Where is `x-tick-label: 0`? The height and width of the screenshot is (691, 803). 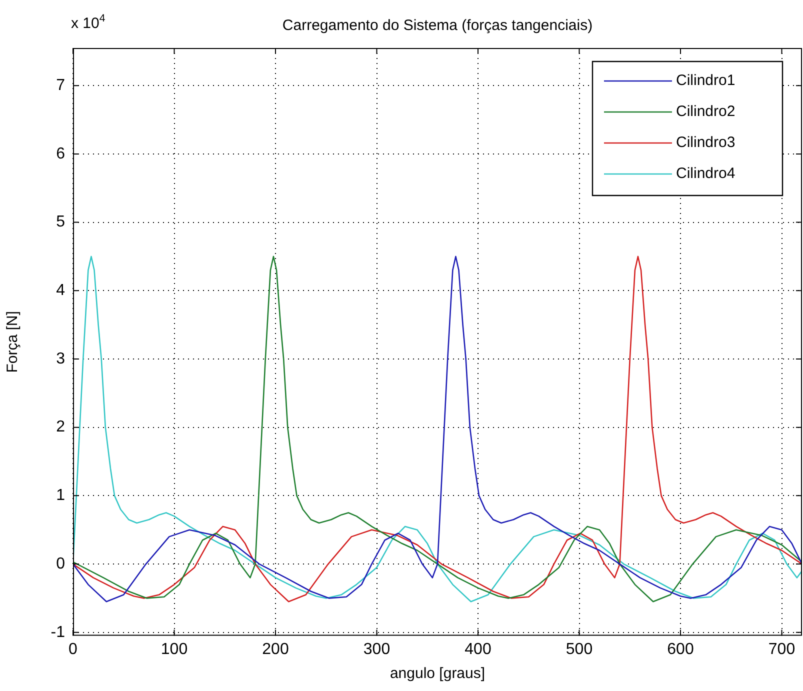
x-tick-label: 0 is located at coordinates (73, 649).